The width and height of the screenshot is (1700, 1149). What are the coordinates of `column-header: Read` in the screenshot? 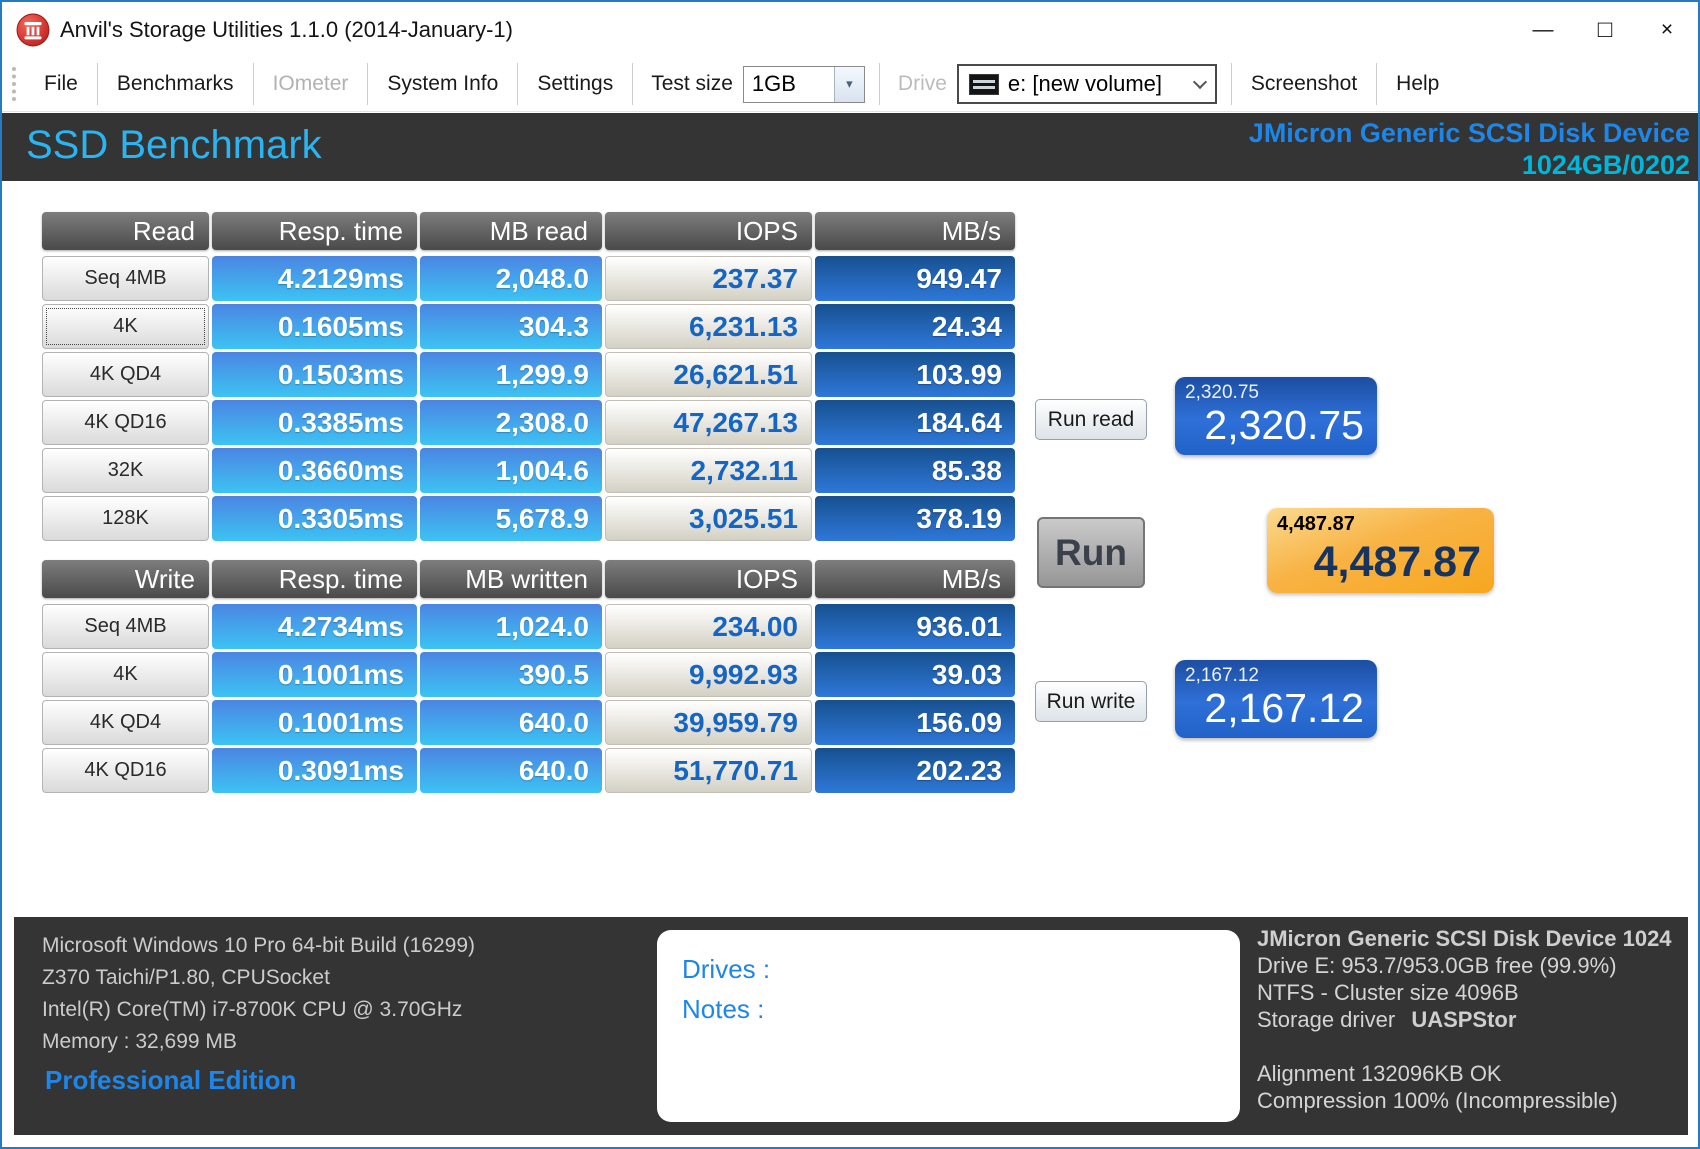 It's located at (125, 231).